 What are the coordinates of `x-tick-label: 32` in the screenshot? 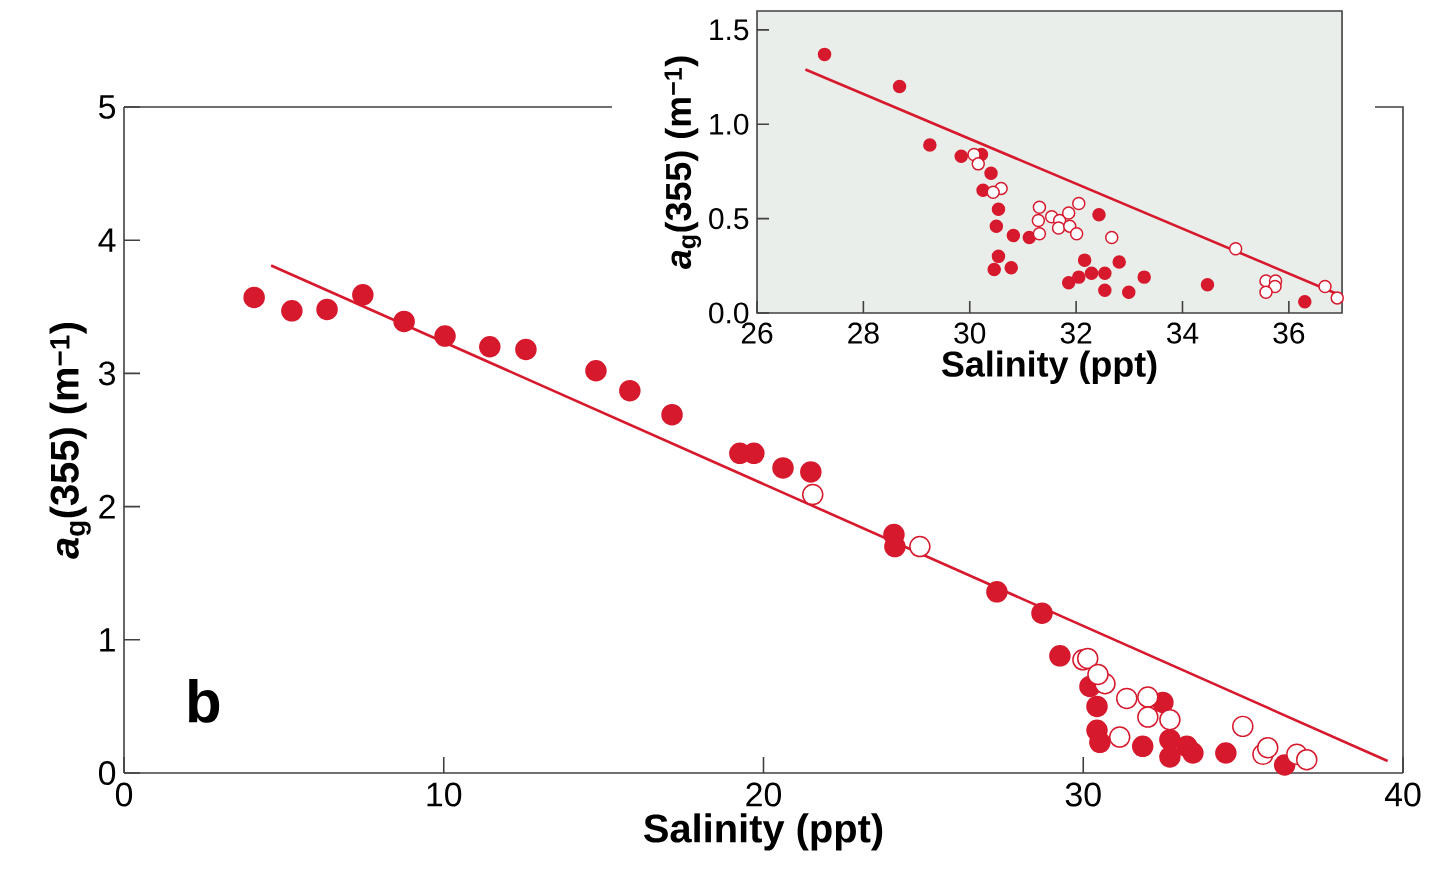 It's located at (1076, 333).